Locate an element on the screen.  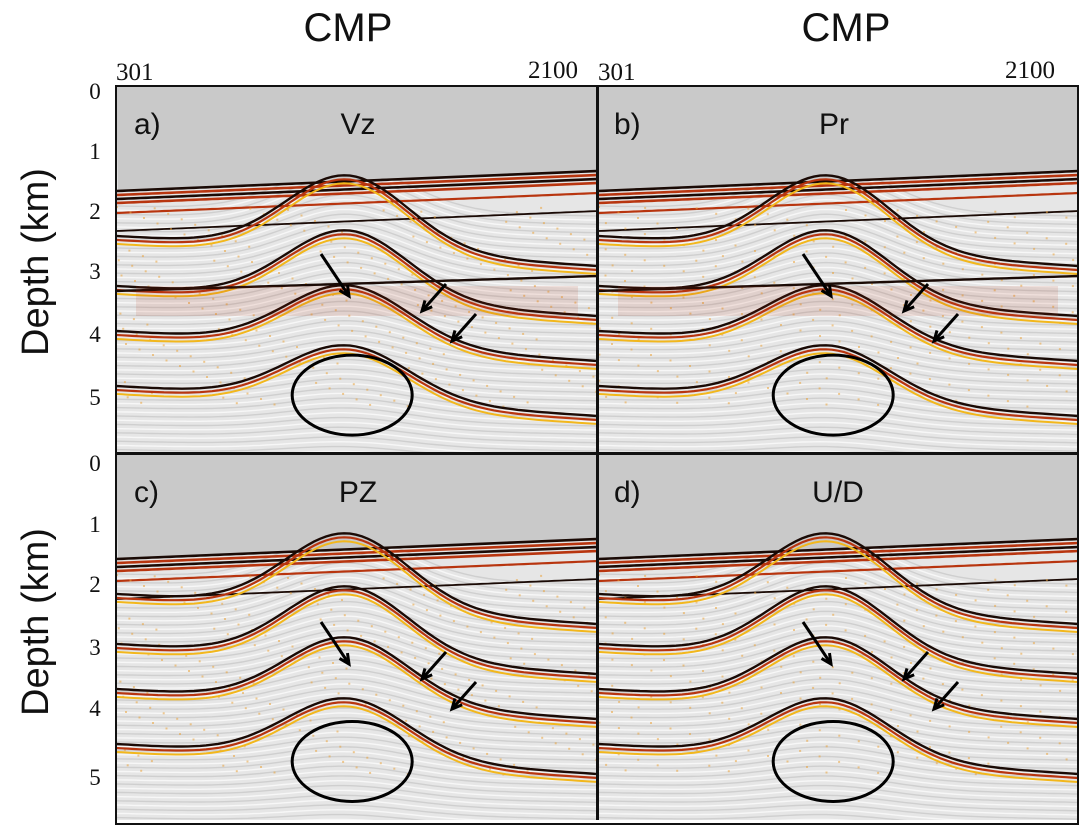
depth-tick-top-3: 3 is located at coordinates (95, 271).